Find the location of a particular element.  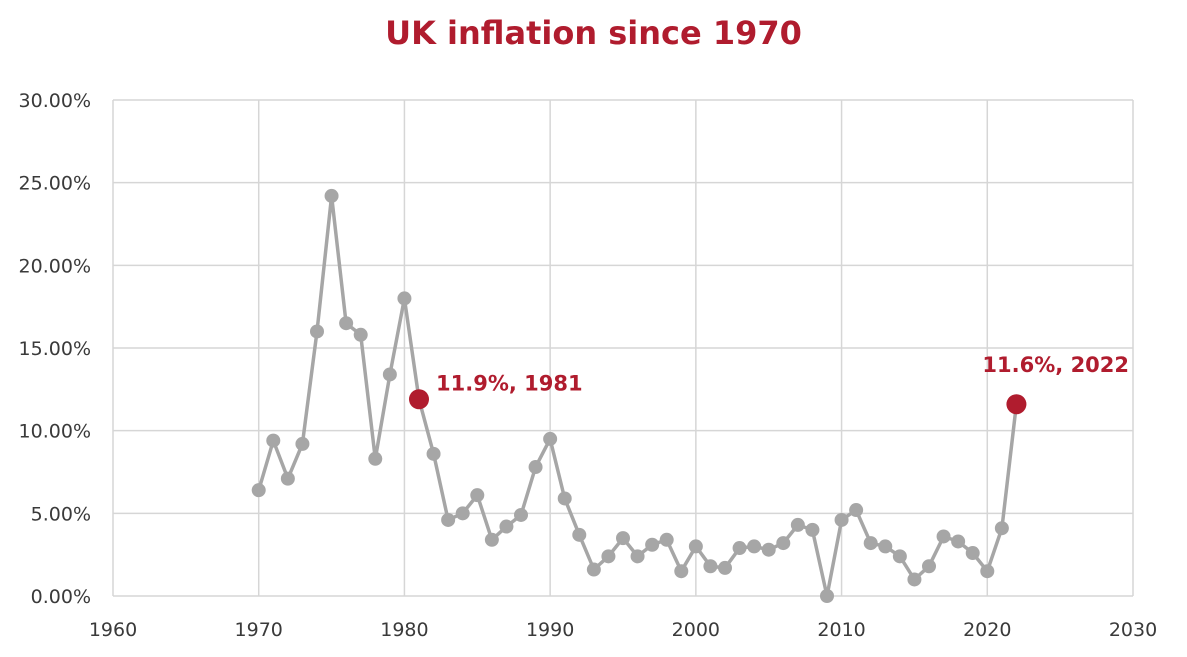

x-tick-label: 1960 is located at coordinates (113, 630).